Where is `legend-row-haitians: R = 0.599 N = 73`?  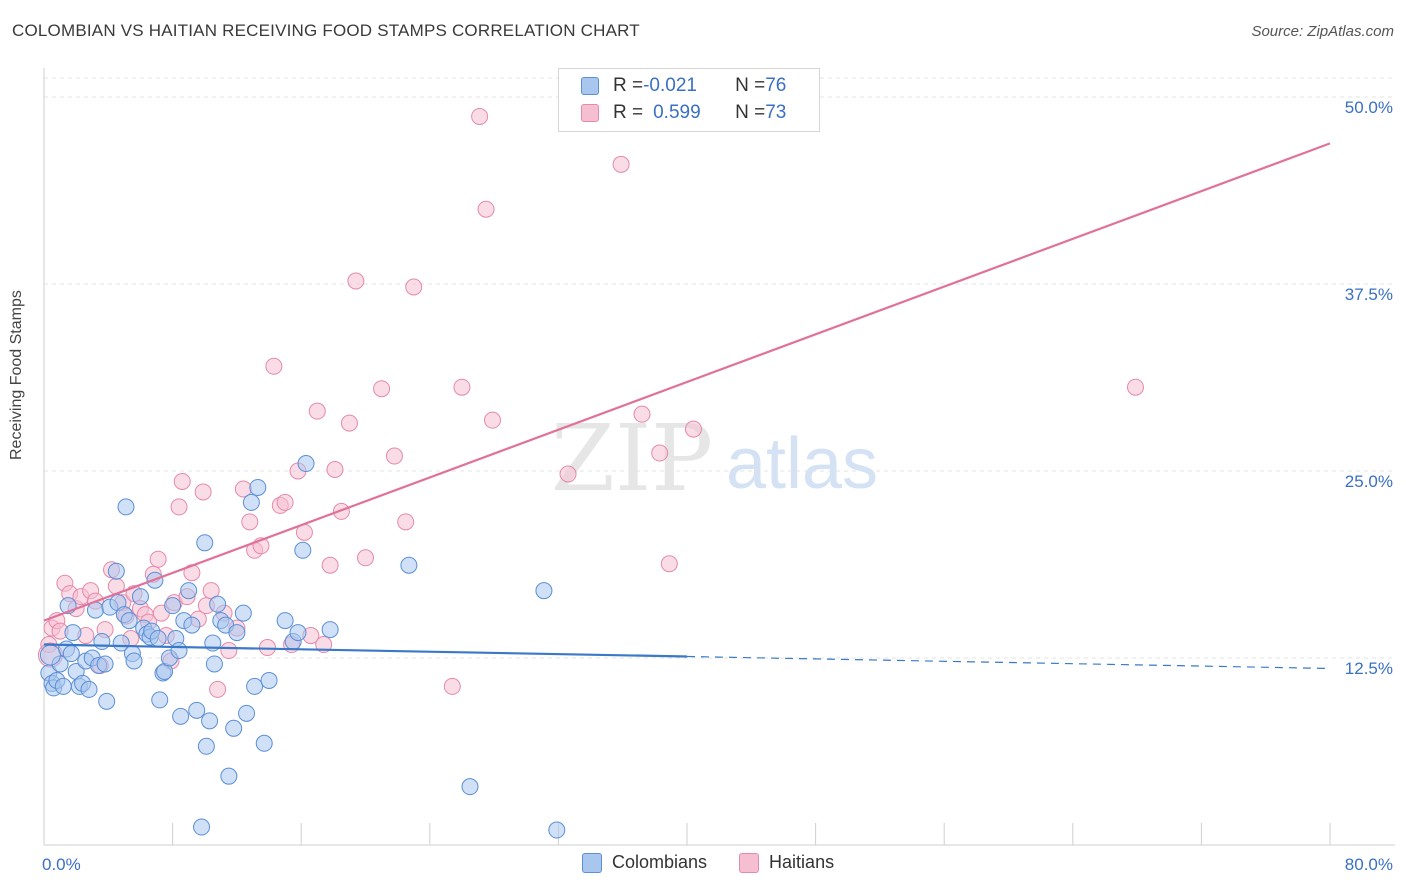
legend-row-haitians: R = 0.599 N = 73 is located at coordinates (683, 113).